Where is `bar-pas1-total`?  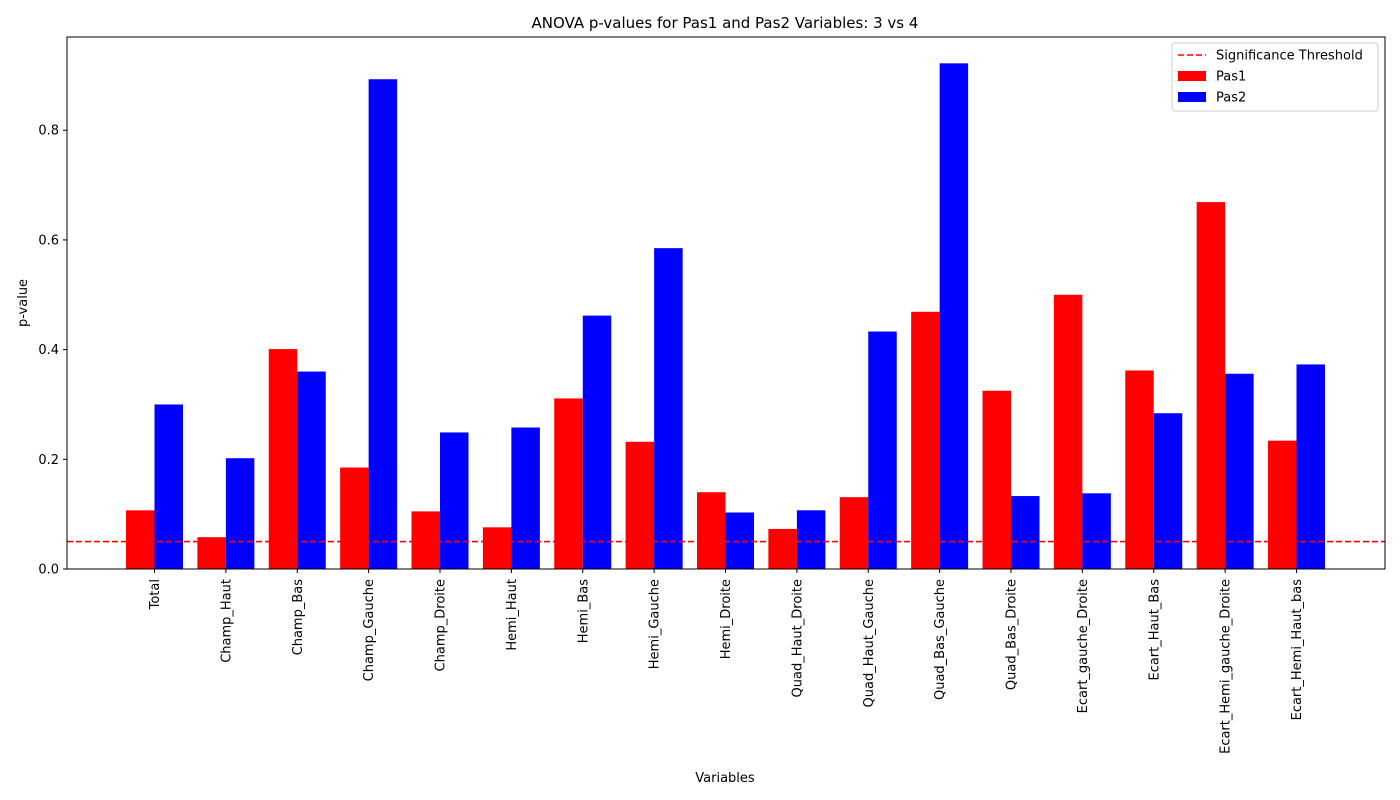
bar-pas1-total is located at coordinates (140, 539).